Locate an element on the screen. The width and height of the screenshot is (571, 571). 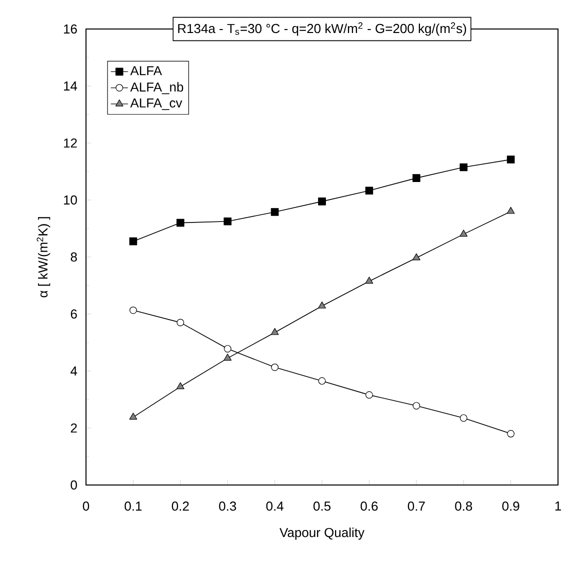
y-tick-label: 16 is located at coordinates (70, 29).